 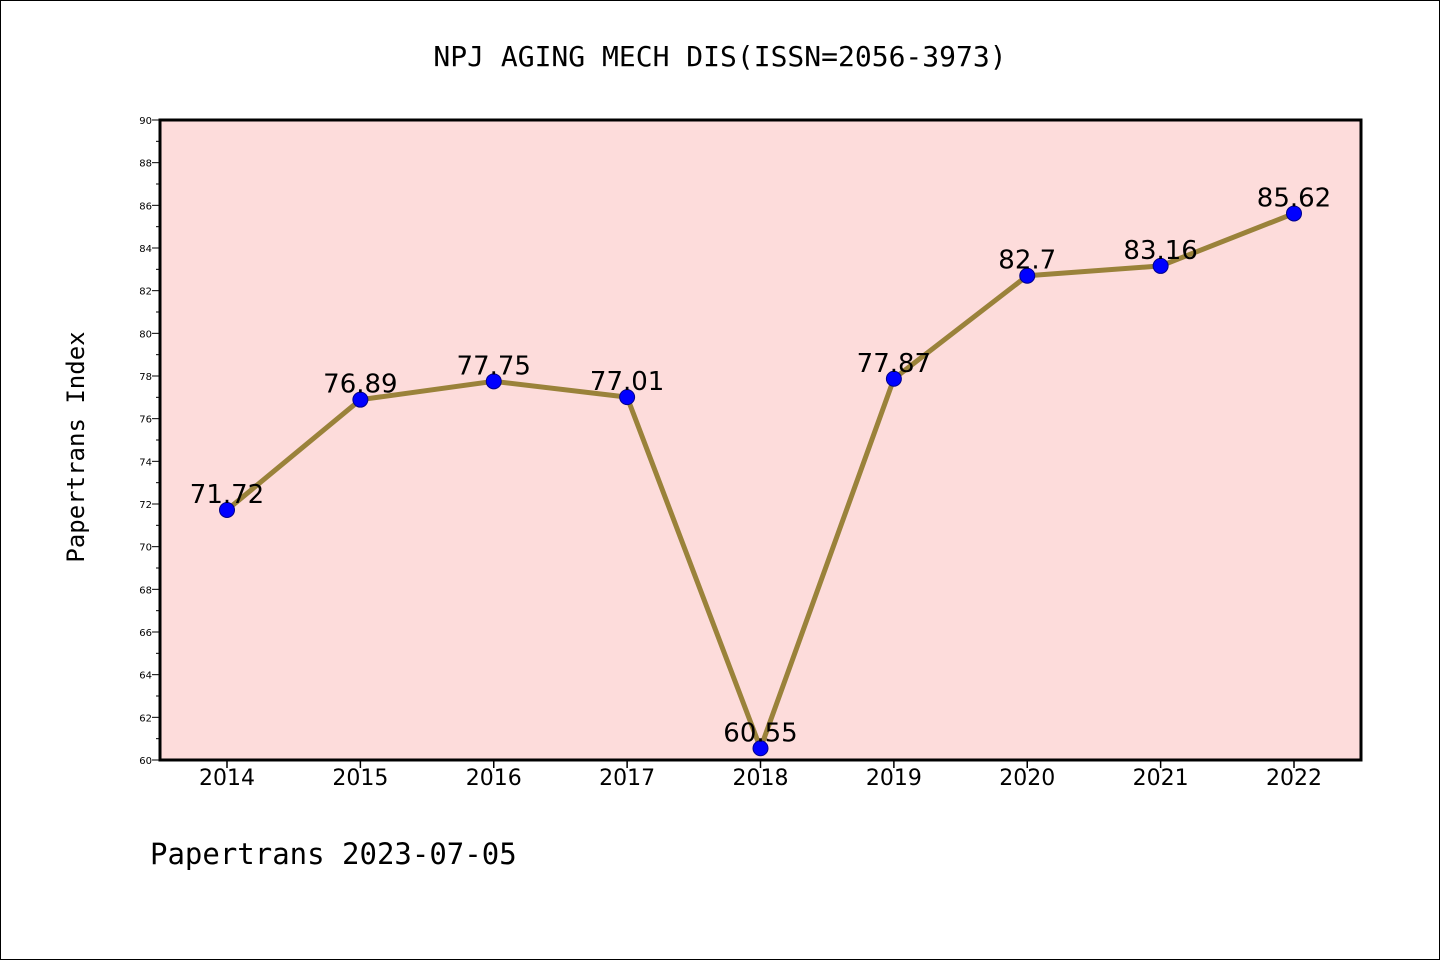 I want to click on y-tick-label: 84, so click(x=145, y=249).